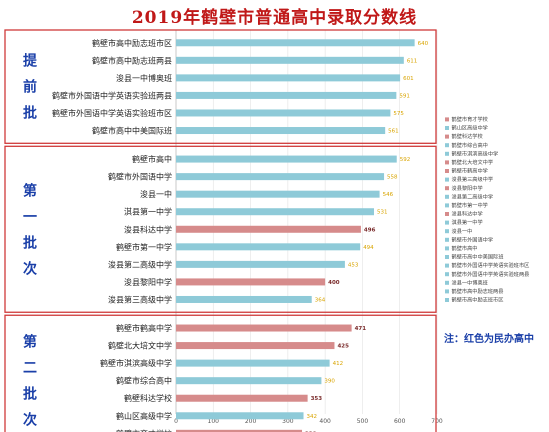 The width and height of the screenshot is (549, 432). Describe the element at coordinates (465, 248) in the screenshot. I see `legend-entry: 鹤壁市高中` at that location.